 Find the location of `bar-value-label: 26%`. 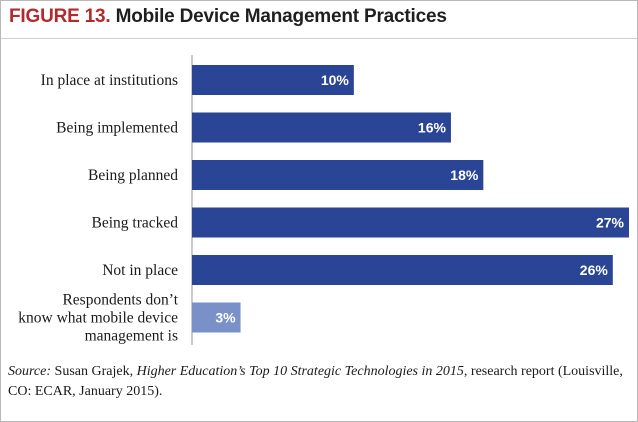

bar-value-label: 26% is located at coordinates (594, 270).